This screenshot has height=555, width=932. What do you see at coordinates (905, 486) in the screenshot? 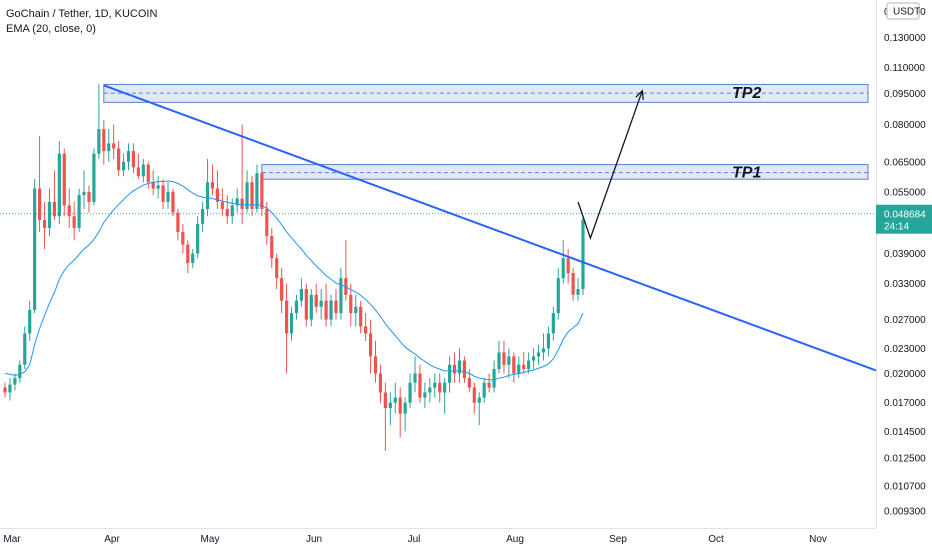
I see `price-tick-label: 0.010700` at bounding box center [905, 486].